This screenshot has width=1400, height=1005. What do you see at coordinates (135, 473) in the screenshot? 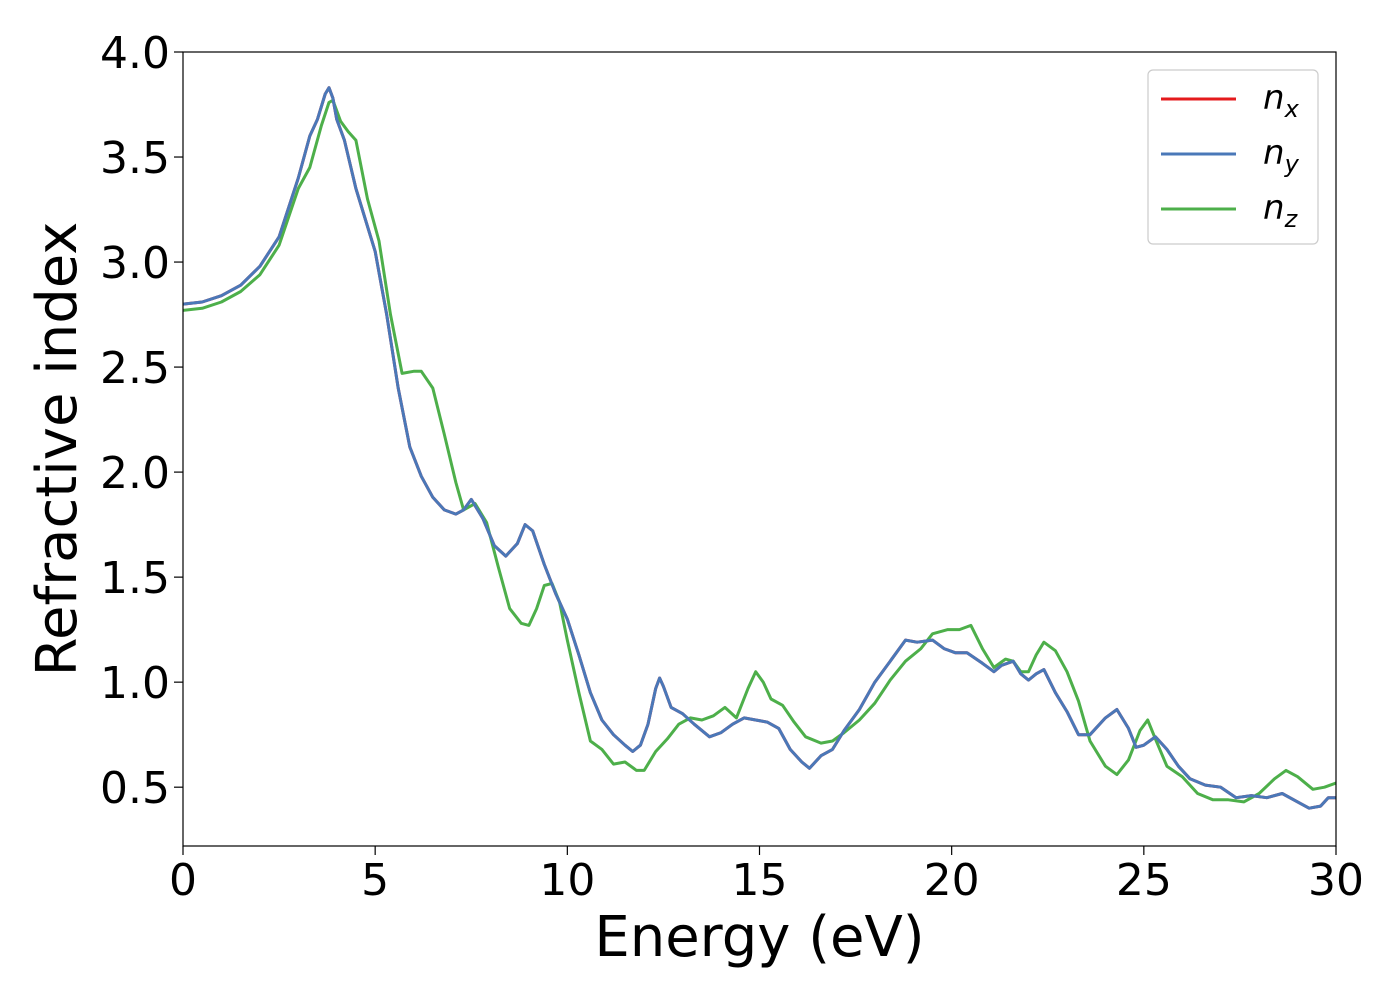
I see `y-tick-label: 2.0` at bounding box center [135, 473].